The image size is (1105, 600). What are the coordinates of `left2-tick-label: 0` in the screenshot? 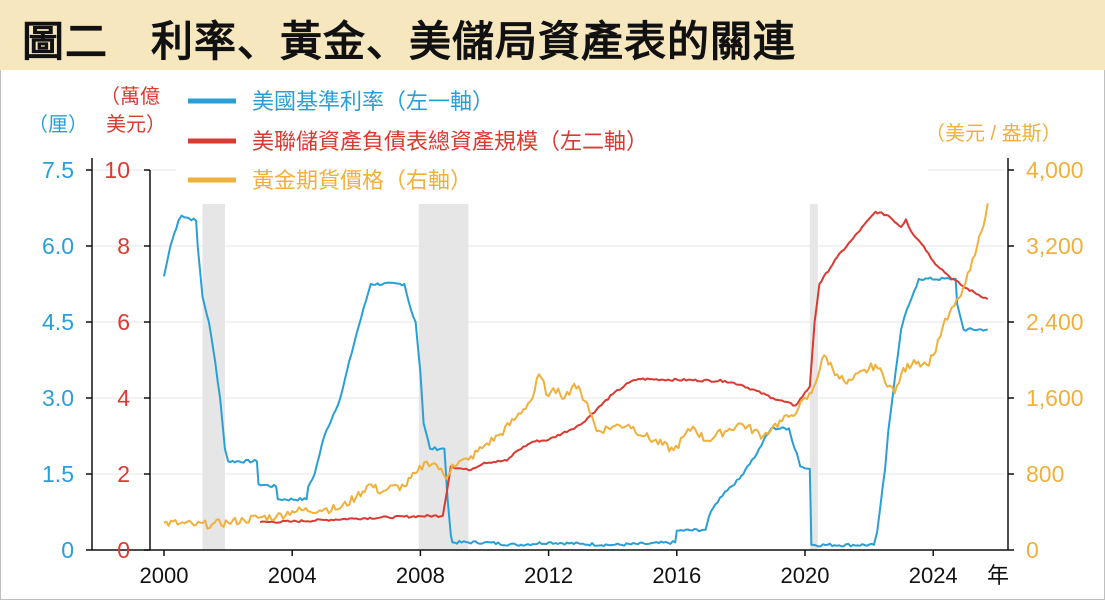 It's located at (123, 550).